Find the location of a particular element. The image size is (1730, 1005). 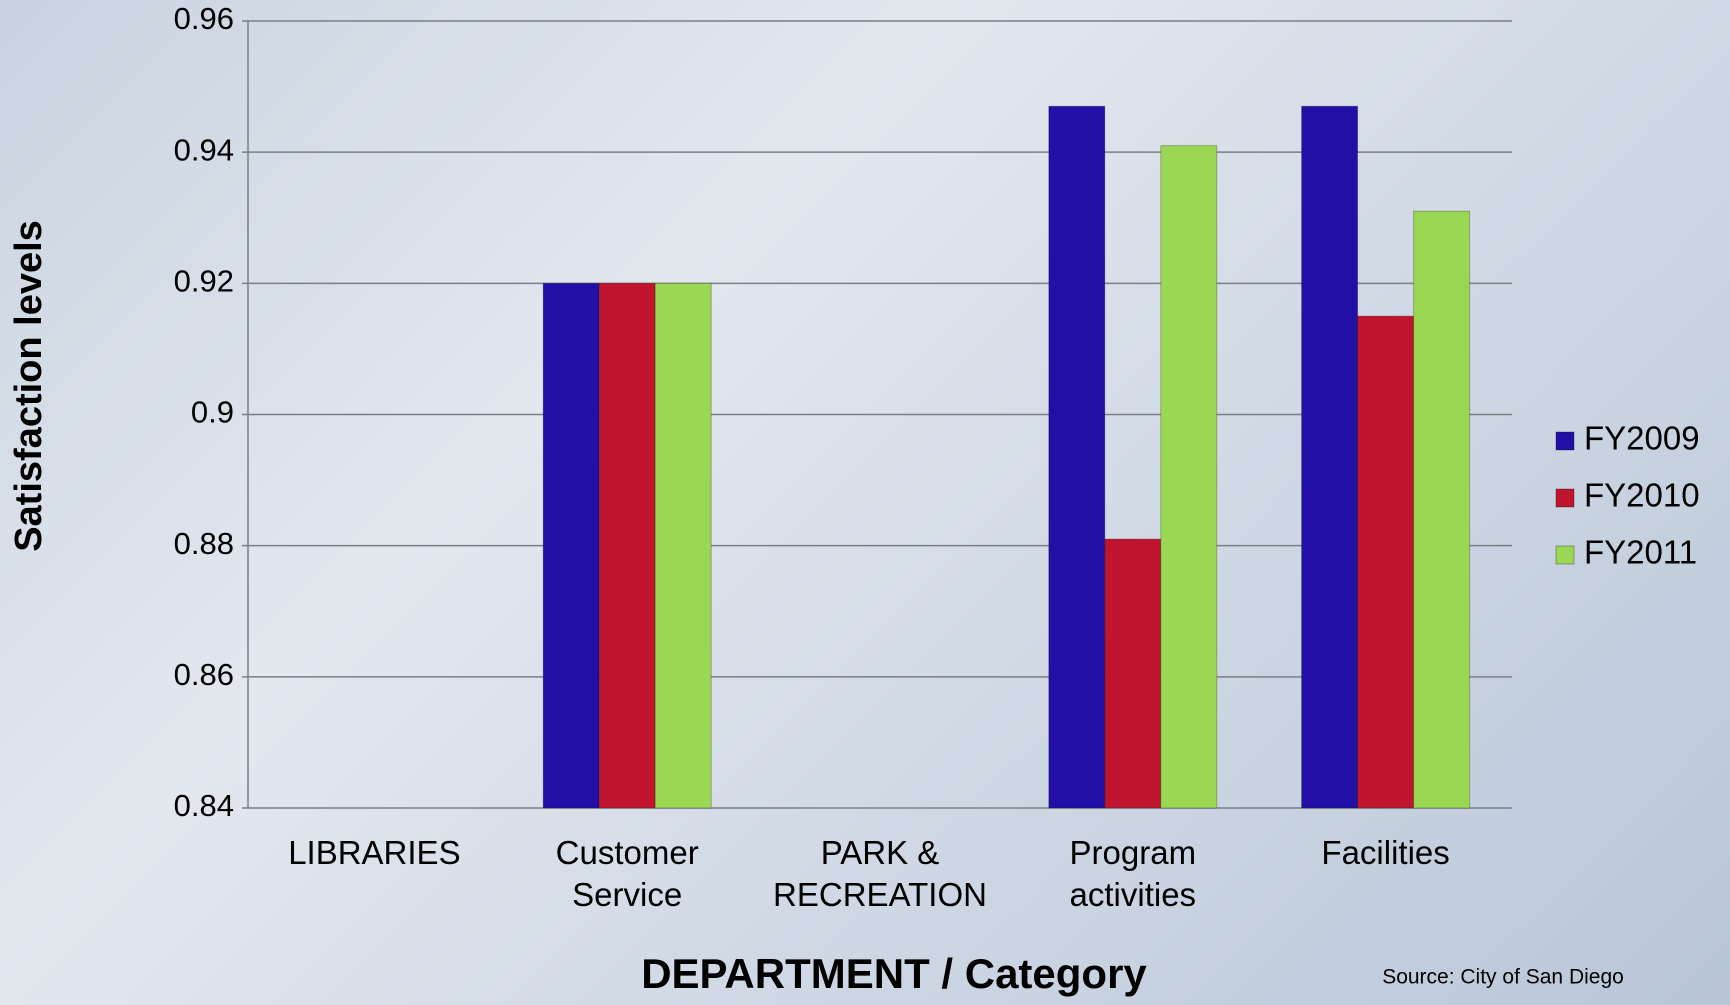

y-tick-label: 0.86 is located at coordinates (204, 674).